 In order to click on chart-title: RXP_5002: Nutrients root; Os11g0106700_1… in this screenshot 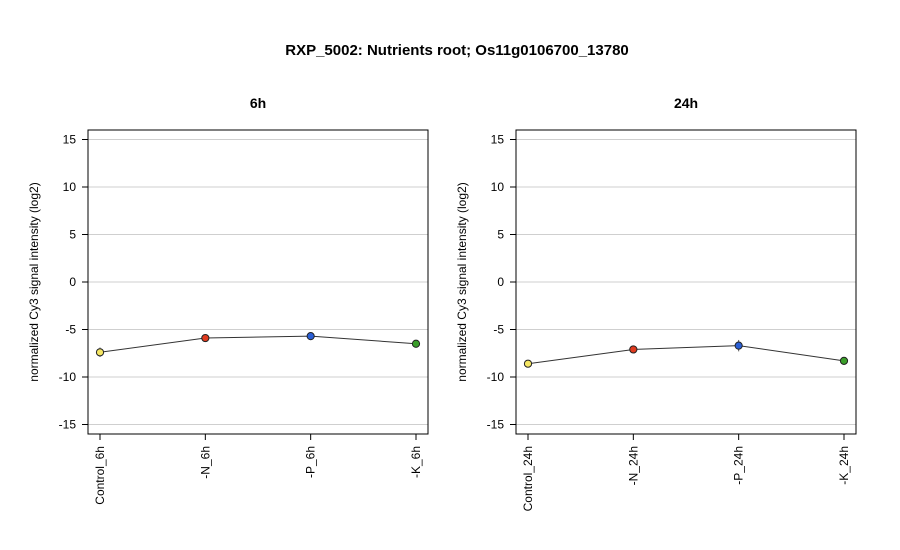, I will do `click(457, 50)`.